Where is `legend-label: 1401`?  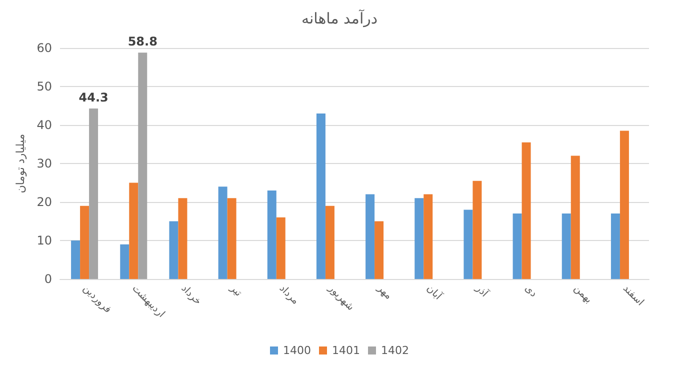 legend-label: 1401 is located at coordinates (346, 350).